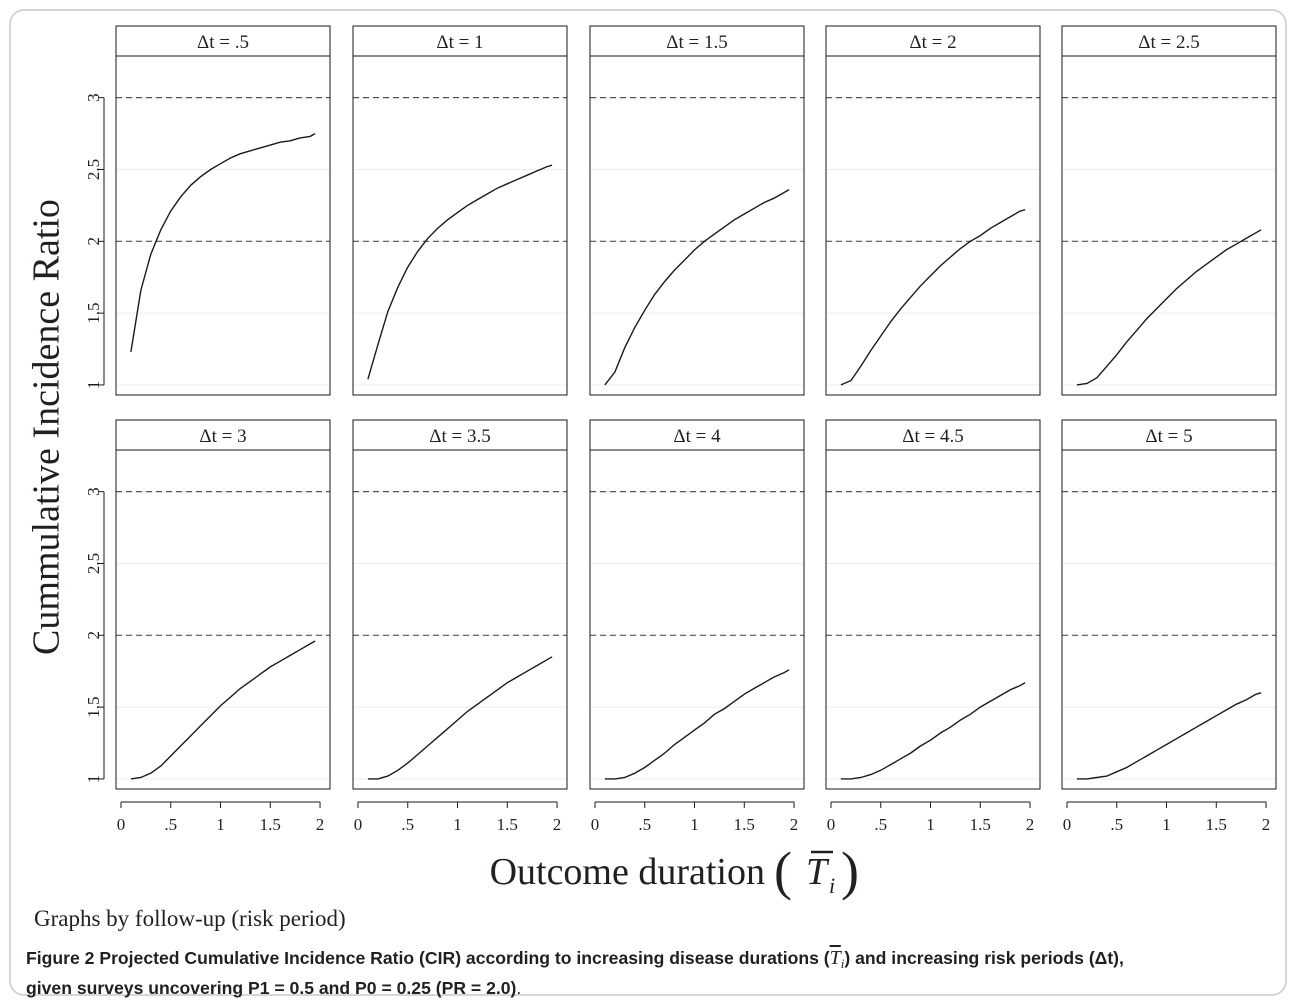 Image resolution: width=1290 pixels, height=1007 pixels. What do you see at coordinates (190, 918) in the screenshot?
I see `facet-note: Graphs by follow-up (risk period)` at bounding box center [190, 918].